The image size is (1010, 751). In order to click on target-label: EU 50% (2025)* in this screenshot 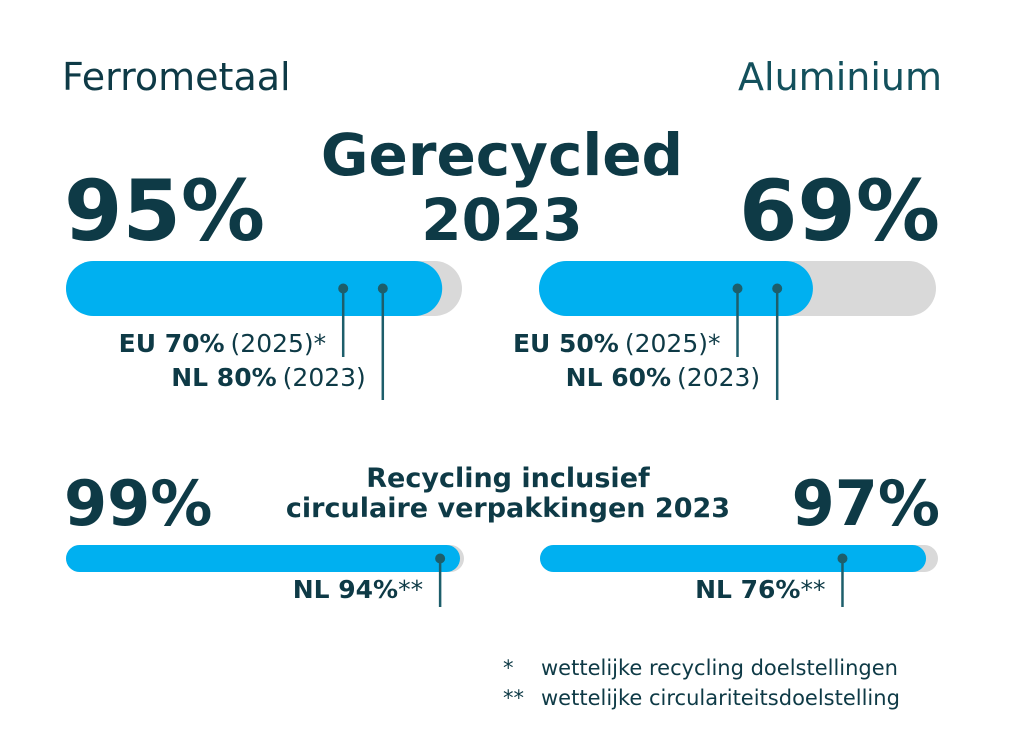, I will do `click(617, 343)`.